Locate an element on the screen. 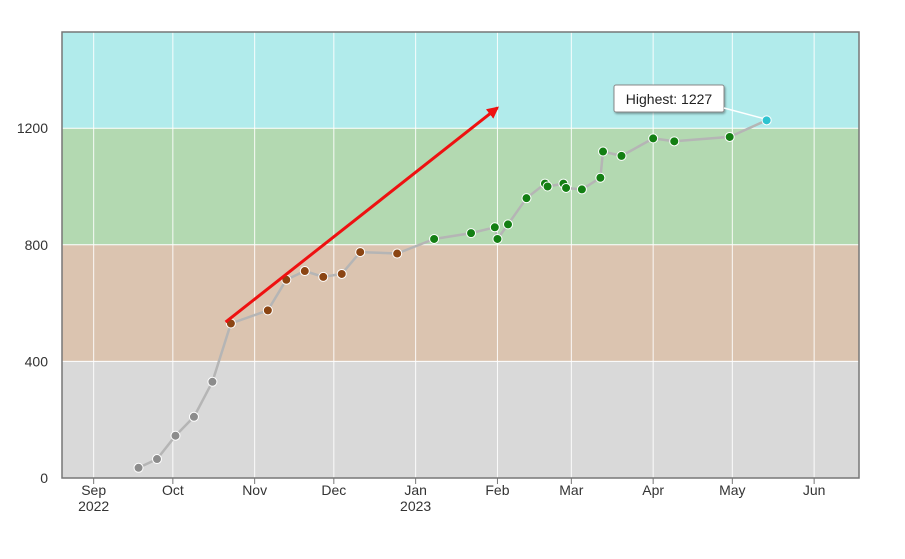 The image size is (905, 559). tooltip-pointer is located at coordinates (743, 113).